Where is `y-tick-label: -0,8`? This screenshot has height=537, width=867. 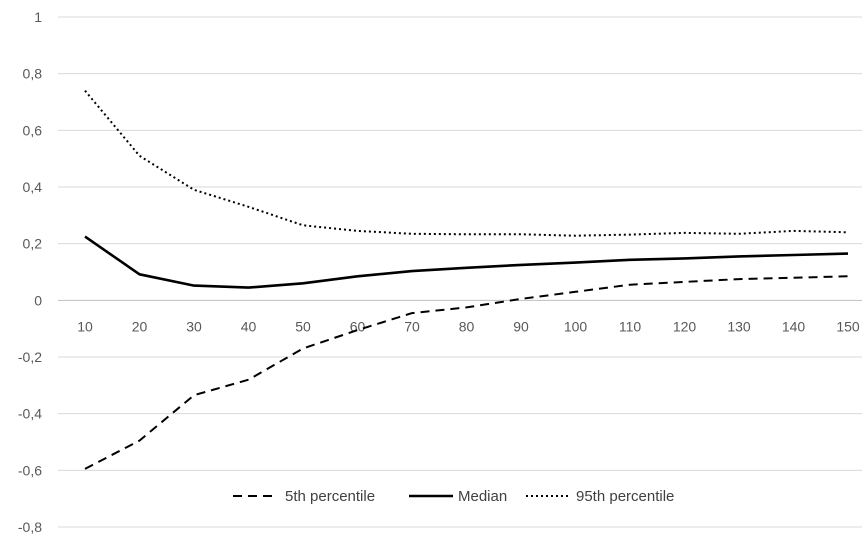 y-tick-label: -0,8 is located at coordinates (30, 527).